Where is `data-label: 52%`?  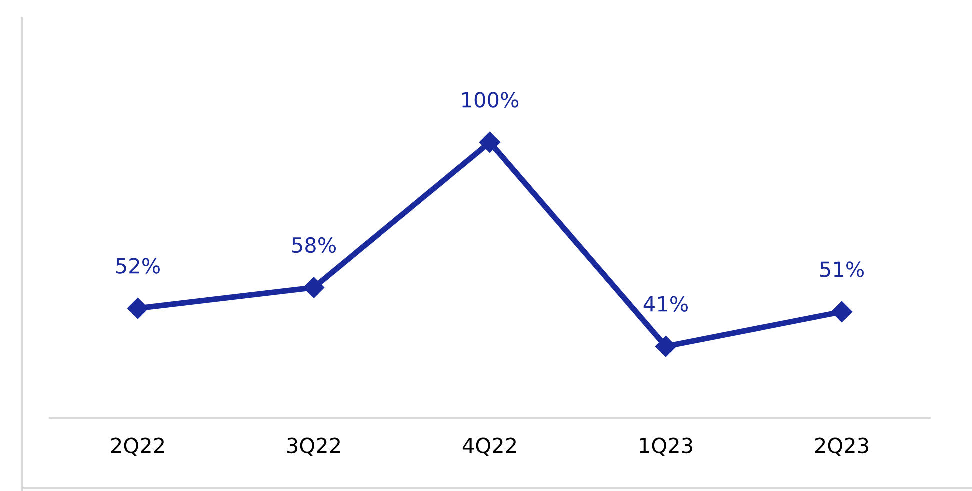 data-label: 52% is located at coordinates (138, 266).